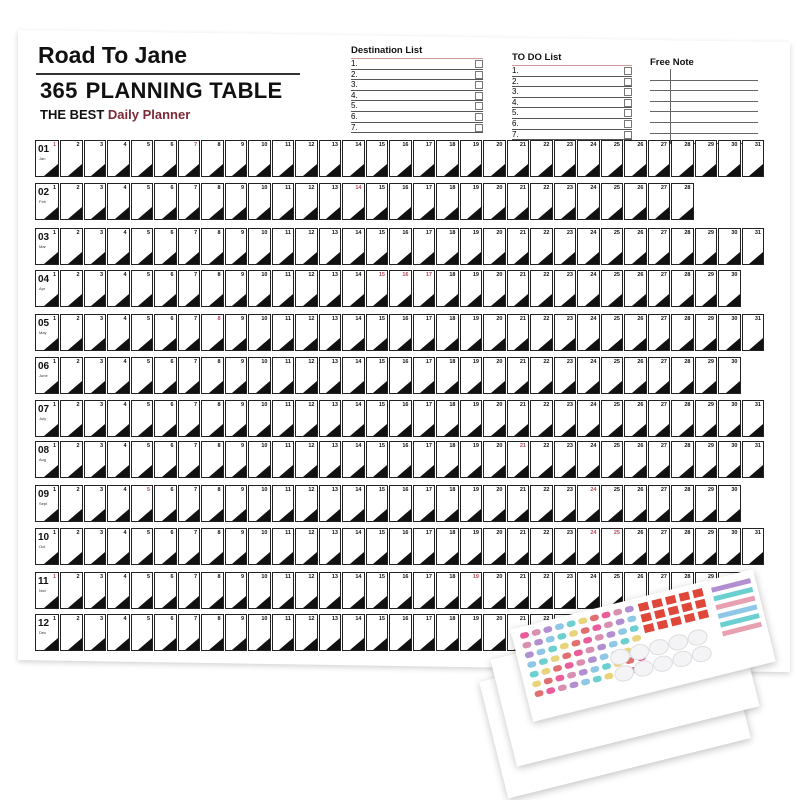  What do you see at coordinates (47, 418) in the screenshot?
I see `day-cell: 07 July 1` at bounding box center [47, 418].